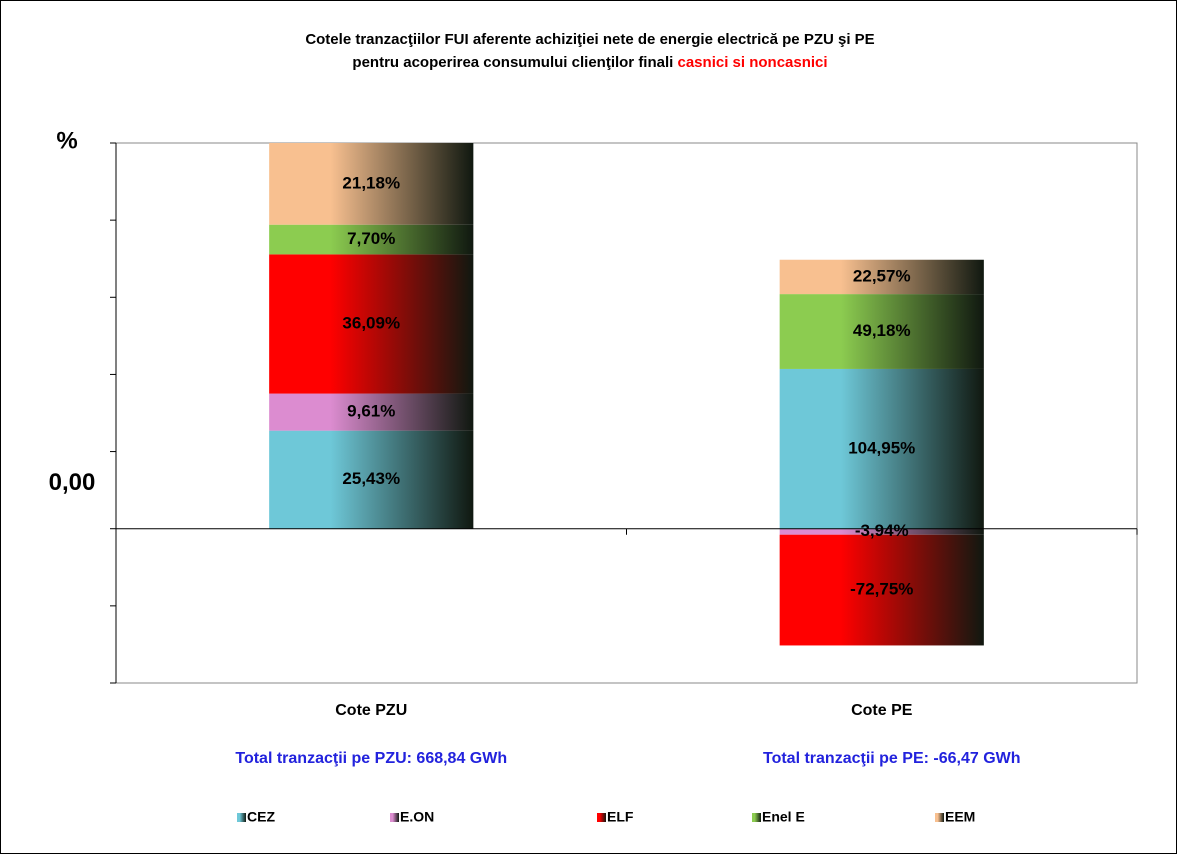 Image resolution: width=1177 pixels, height=854 pixels. What do you see at coordinates (882, 710) in the screenshot?
I see `x-tick-label: Cote PE` at bounding box center [882, 710].